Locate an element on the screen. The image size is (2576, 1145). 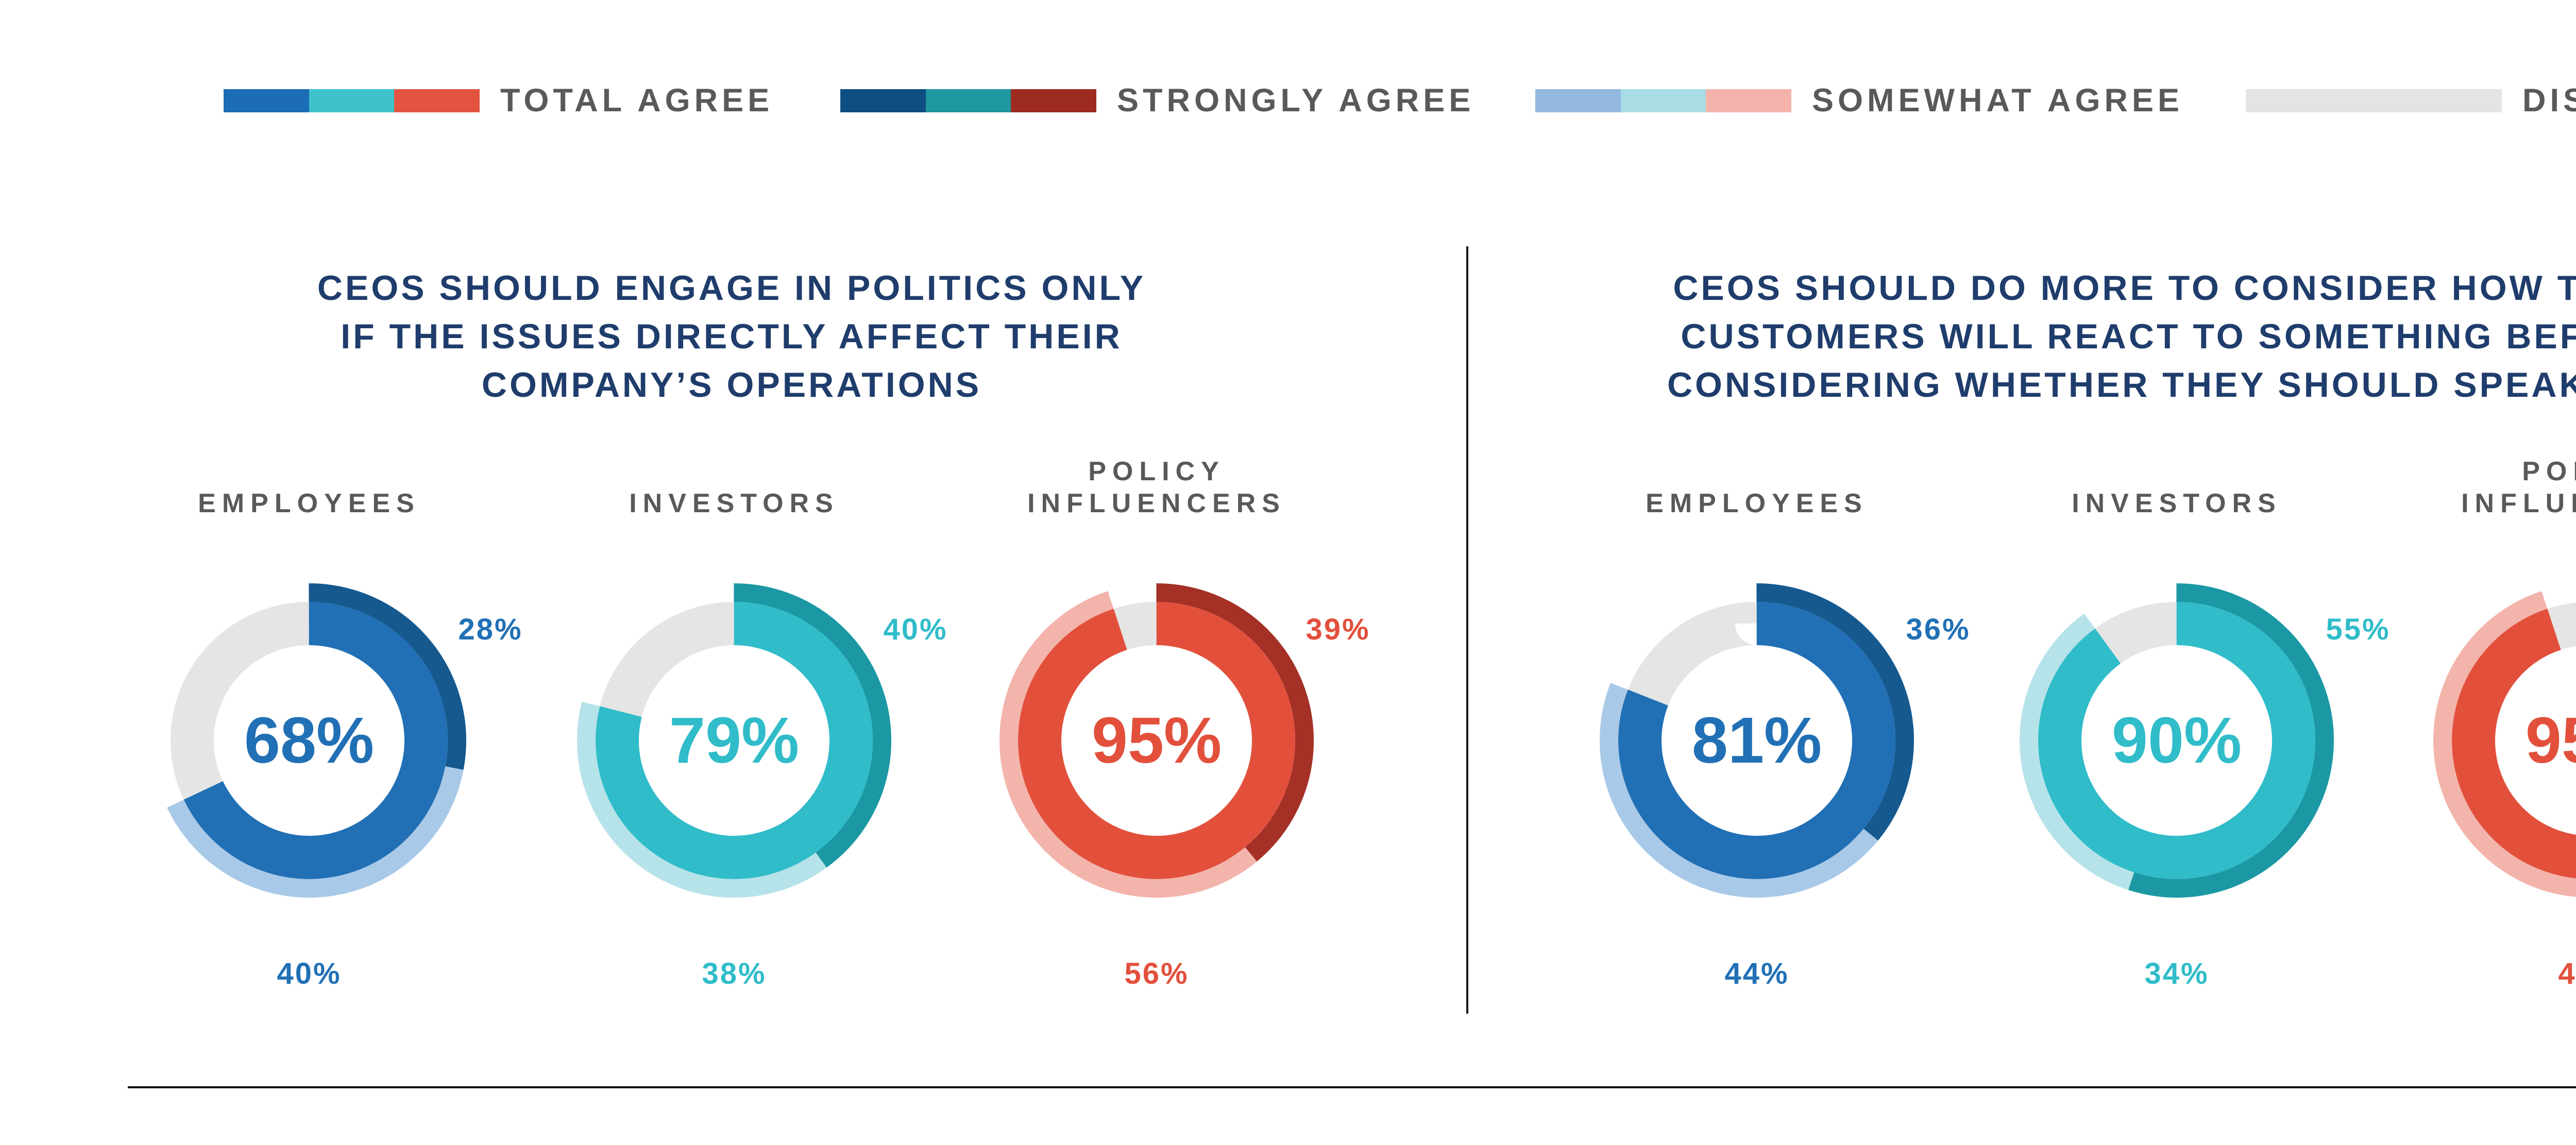
total-agree-value: 81% is located at coordinates (1756, 740).